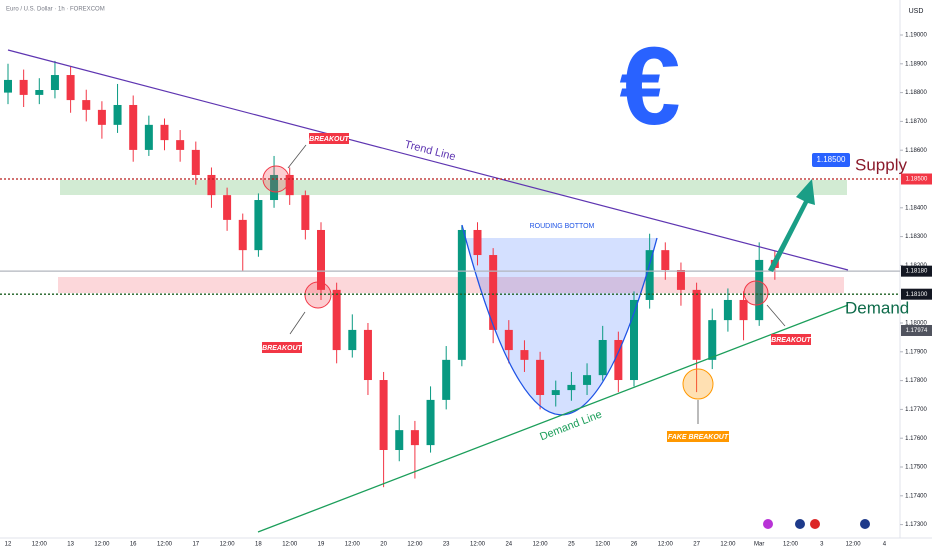  I want to click on target-label: 1.18500, so click(831, 159).